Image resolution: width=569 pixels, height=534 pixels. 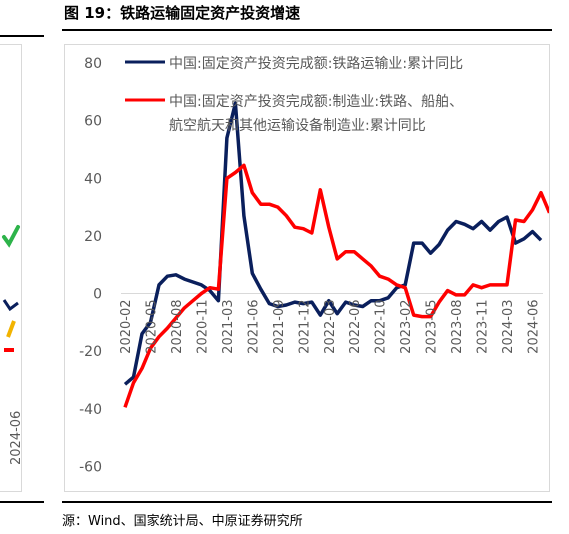 What do you see at coordinates (97, 295) in the screenshot?
I see `y-tick-label: 0` at bounding box center [97, 295].